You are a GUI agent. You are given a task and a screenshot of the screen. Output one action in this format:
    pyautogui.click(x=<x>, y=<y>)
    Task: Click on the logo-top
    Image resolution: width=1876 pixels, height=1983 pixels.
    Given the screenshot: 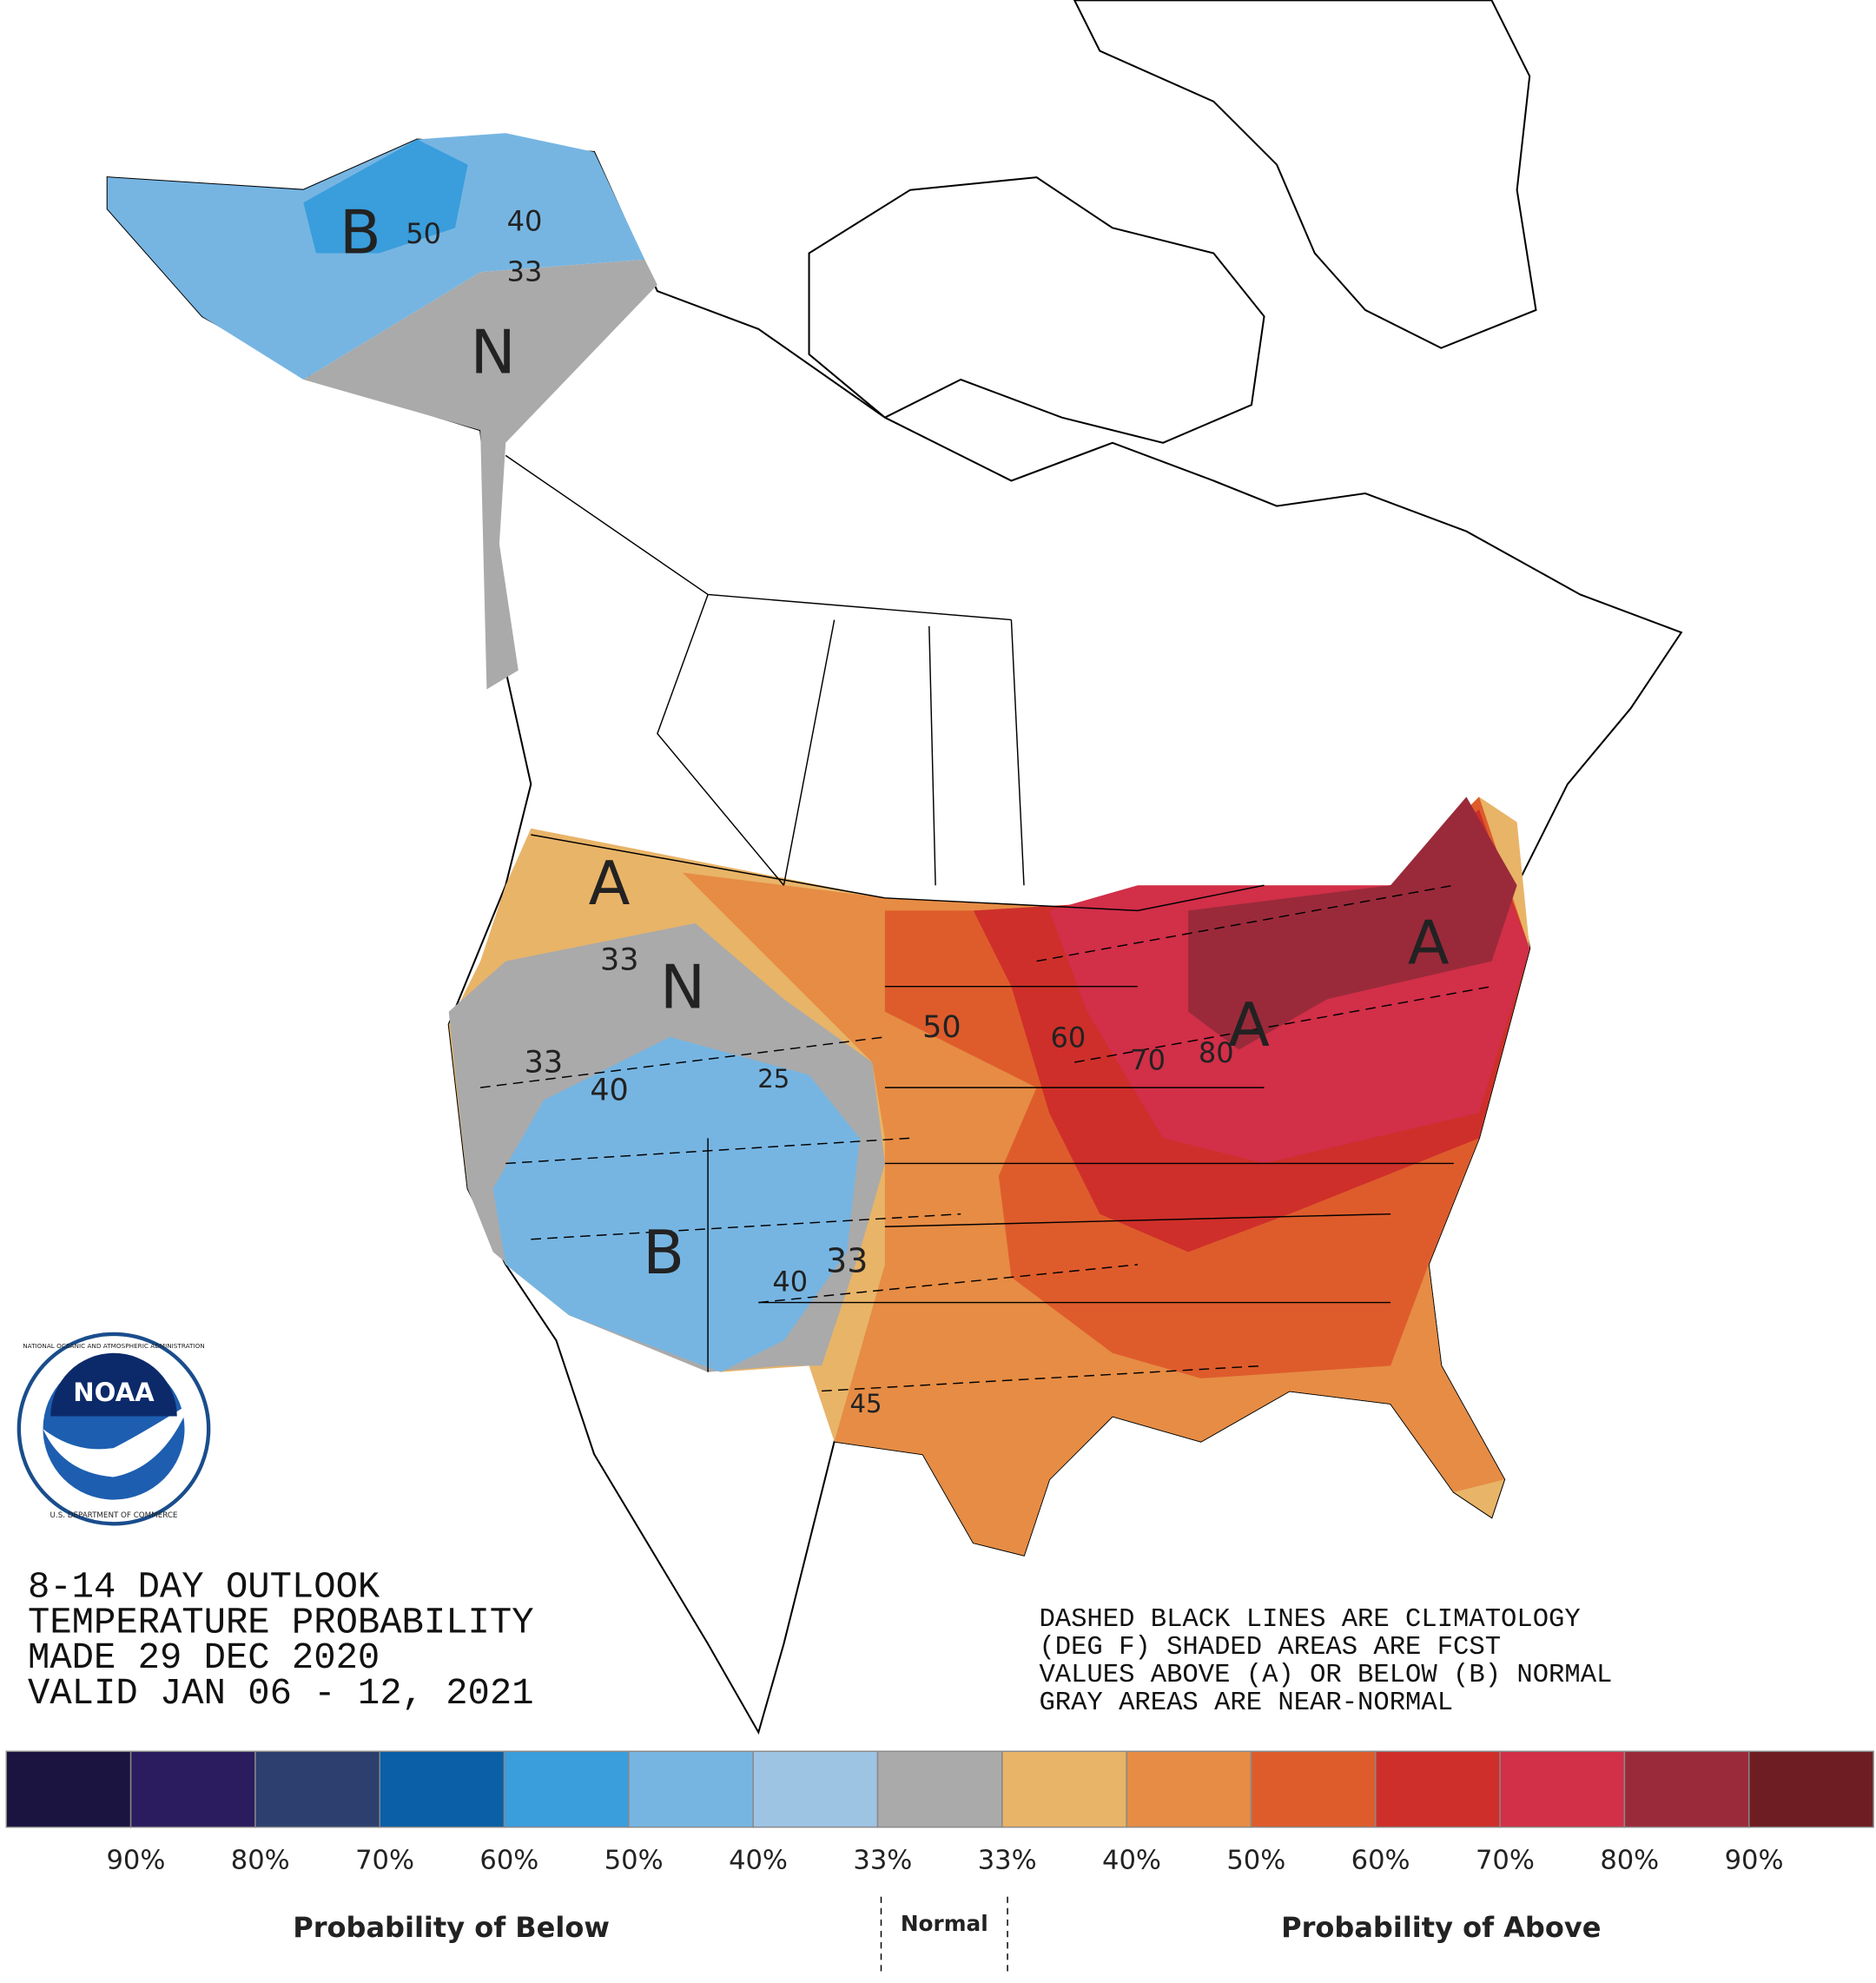 What is the action you would take?
    pyautogui.click(x=113, y=1384)
    